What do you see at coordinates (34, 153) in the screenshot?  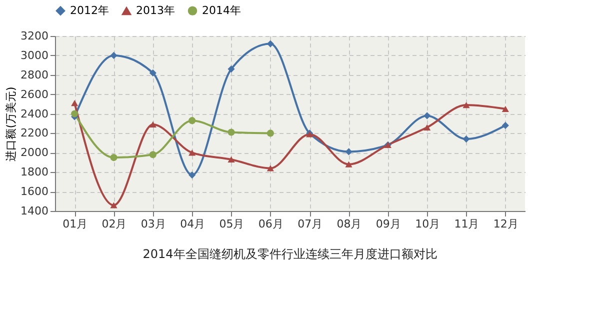 I see `y-tick-label: 2000` at bounding box center [34, 153].